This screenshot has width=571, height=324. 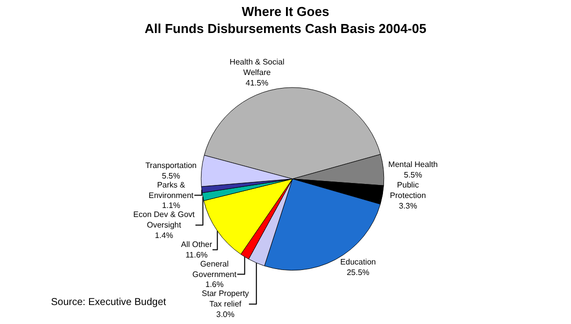 I want to click on slice-label: Parks & Environment, so click(x=171, y=190).